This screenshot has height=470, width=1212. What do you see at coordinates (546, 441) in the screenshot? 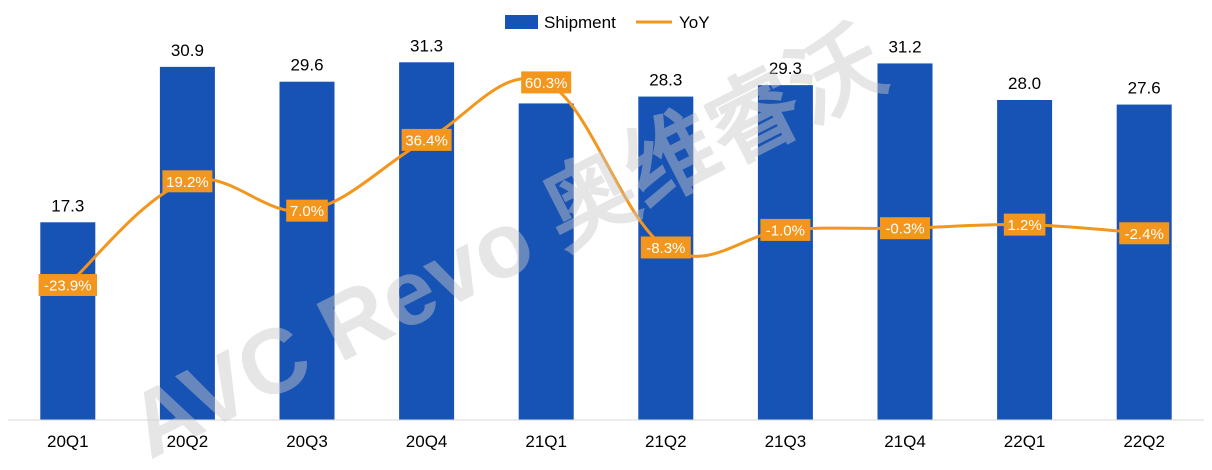
I see `category-label-21Q1: 21Q1` at bounding box center [546, 441].